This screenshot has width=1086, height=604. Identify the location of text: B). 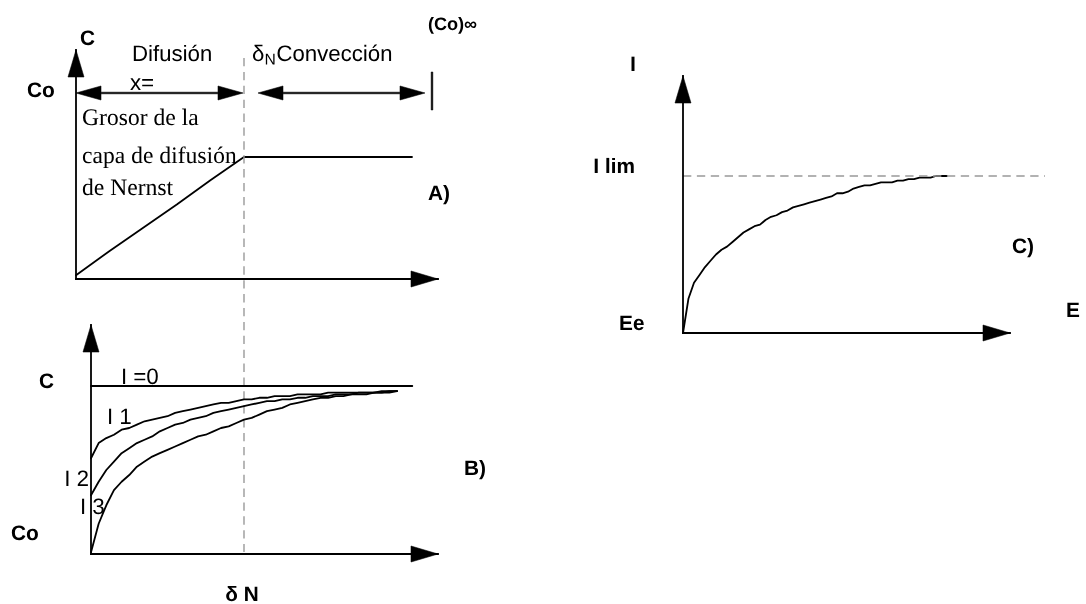
(475, 469).